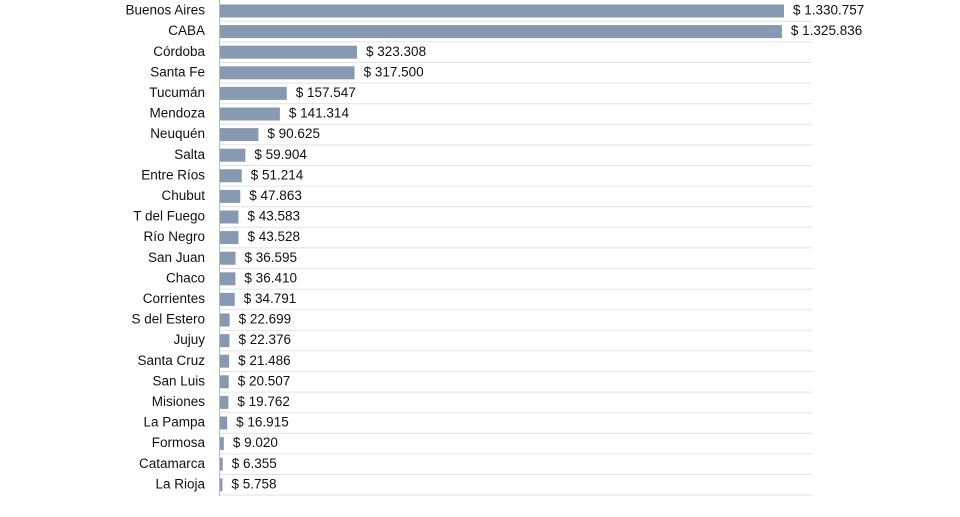 This screenshot has width=960, height=517. I want to click on value-label: $ 22.699, so click(265, 319).